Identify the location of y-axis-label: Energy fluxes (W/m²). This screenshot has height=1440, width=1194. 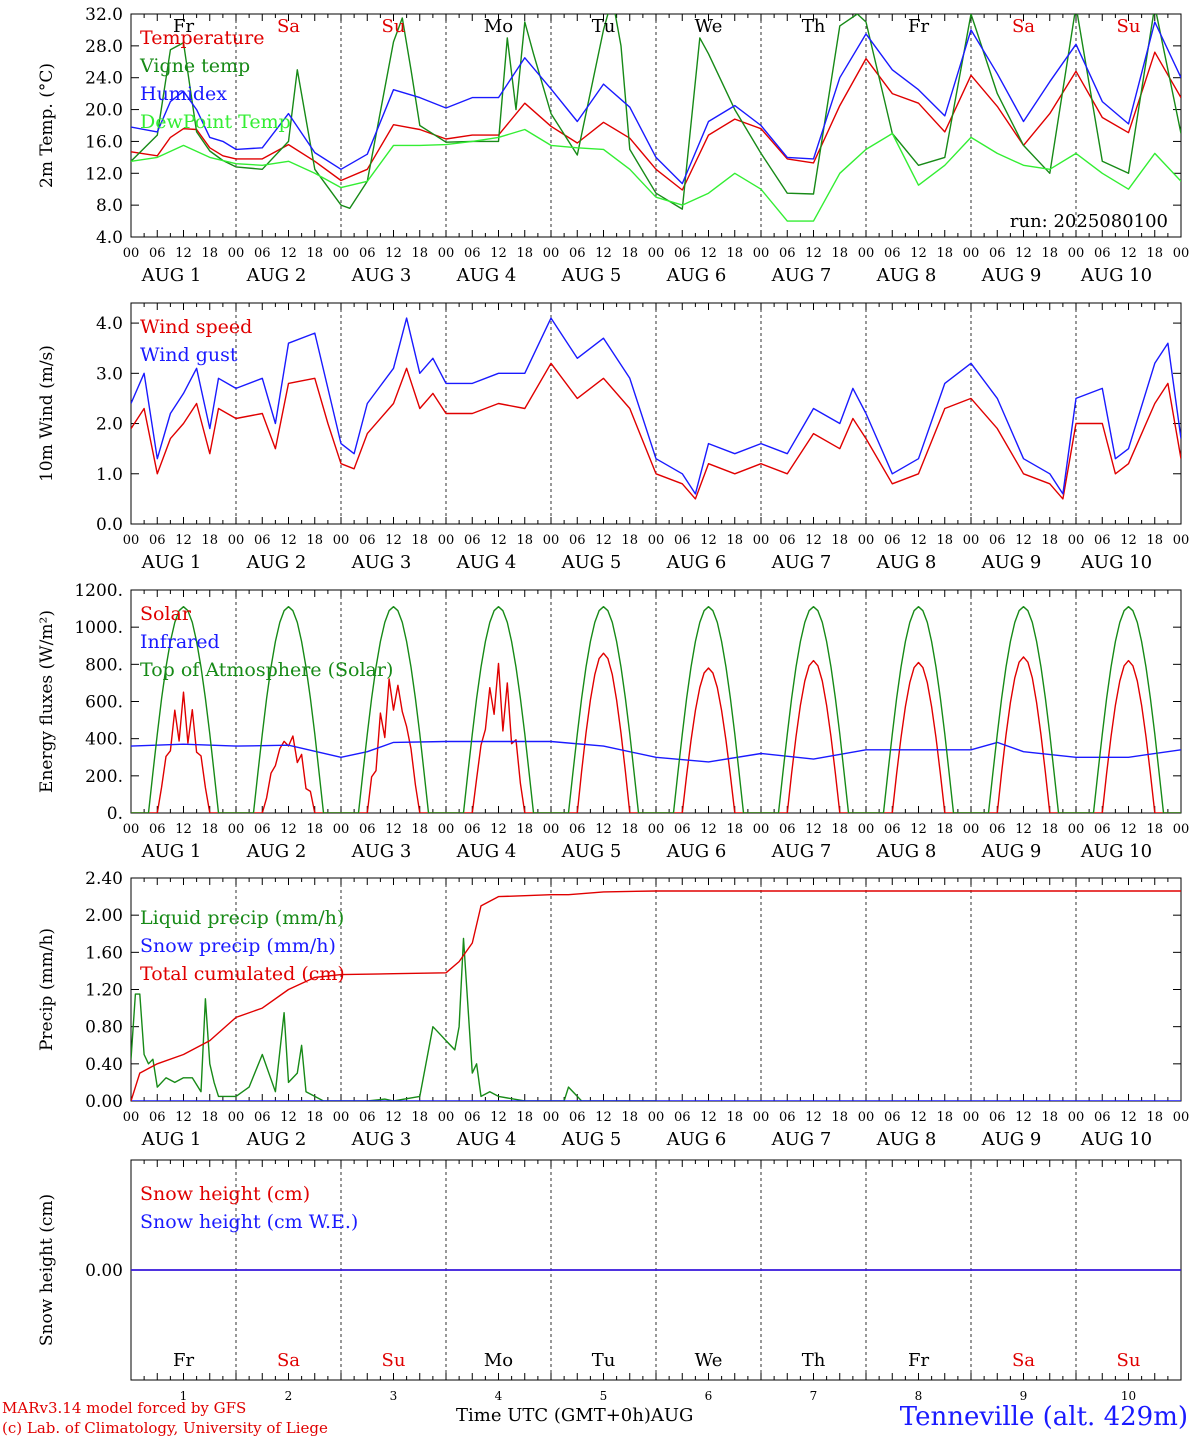
(47, 701).